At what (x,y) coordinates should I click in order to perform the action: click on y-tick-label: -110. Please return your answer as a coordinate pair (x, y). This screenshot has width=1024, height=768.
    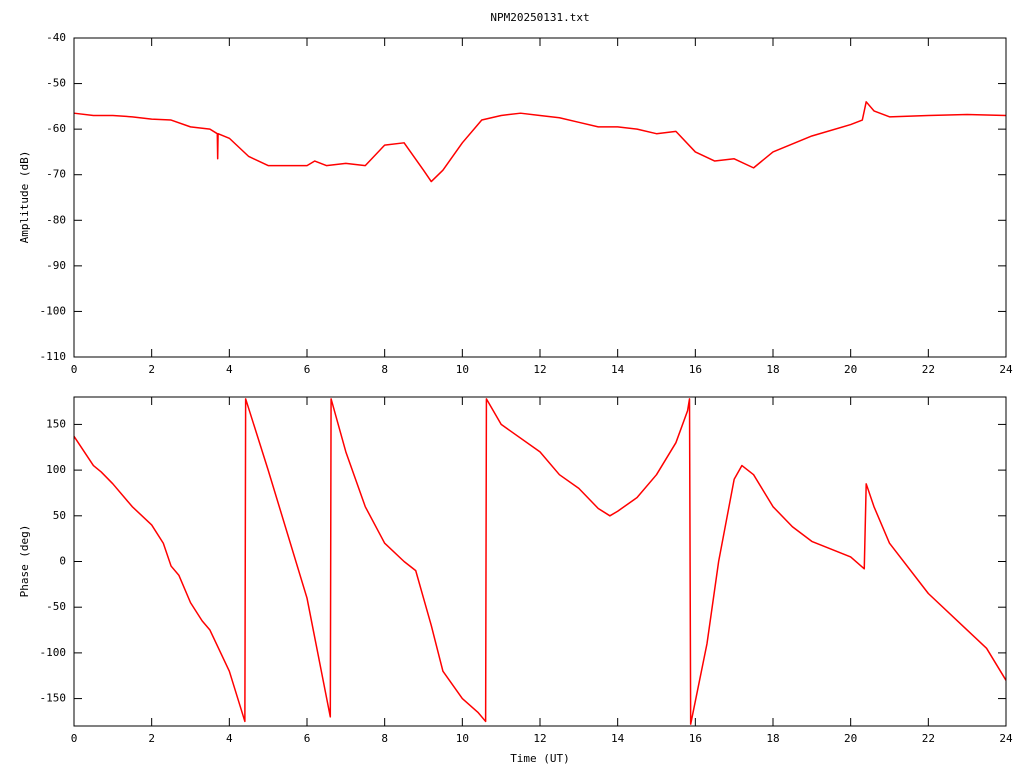
    Looking at the image, I should click on (53, 356).